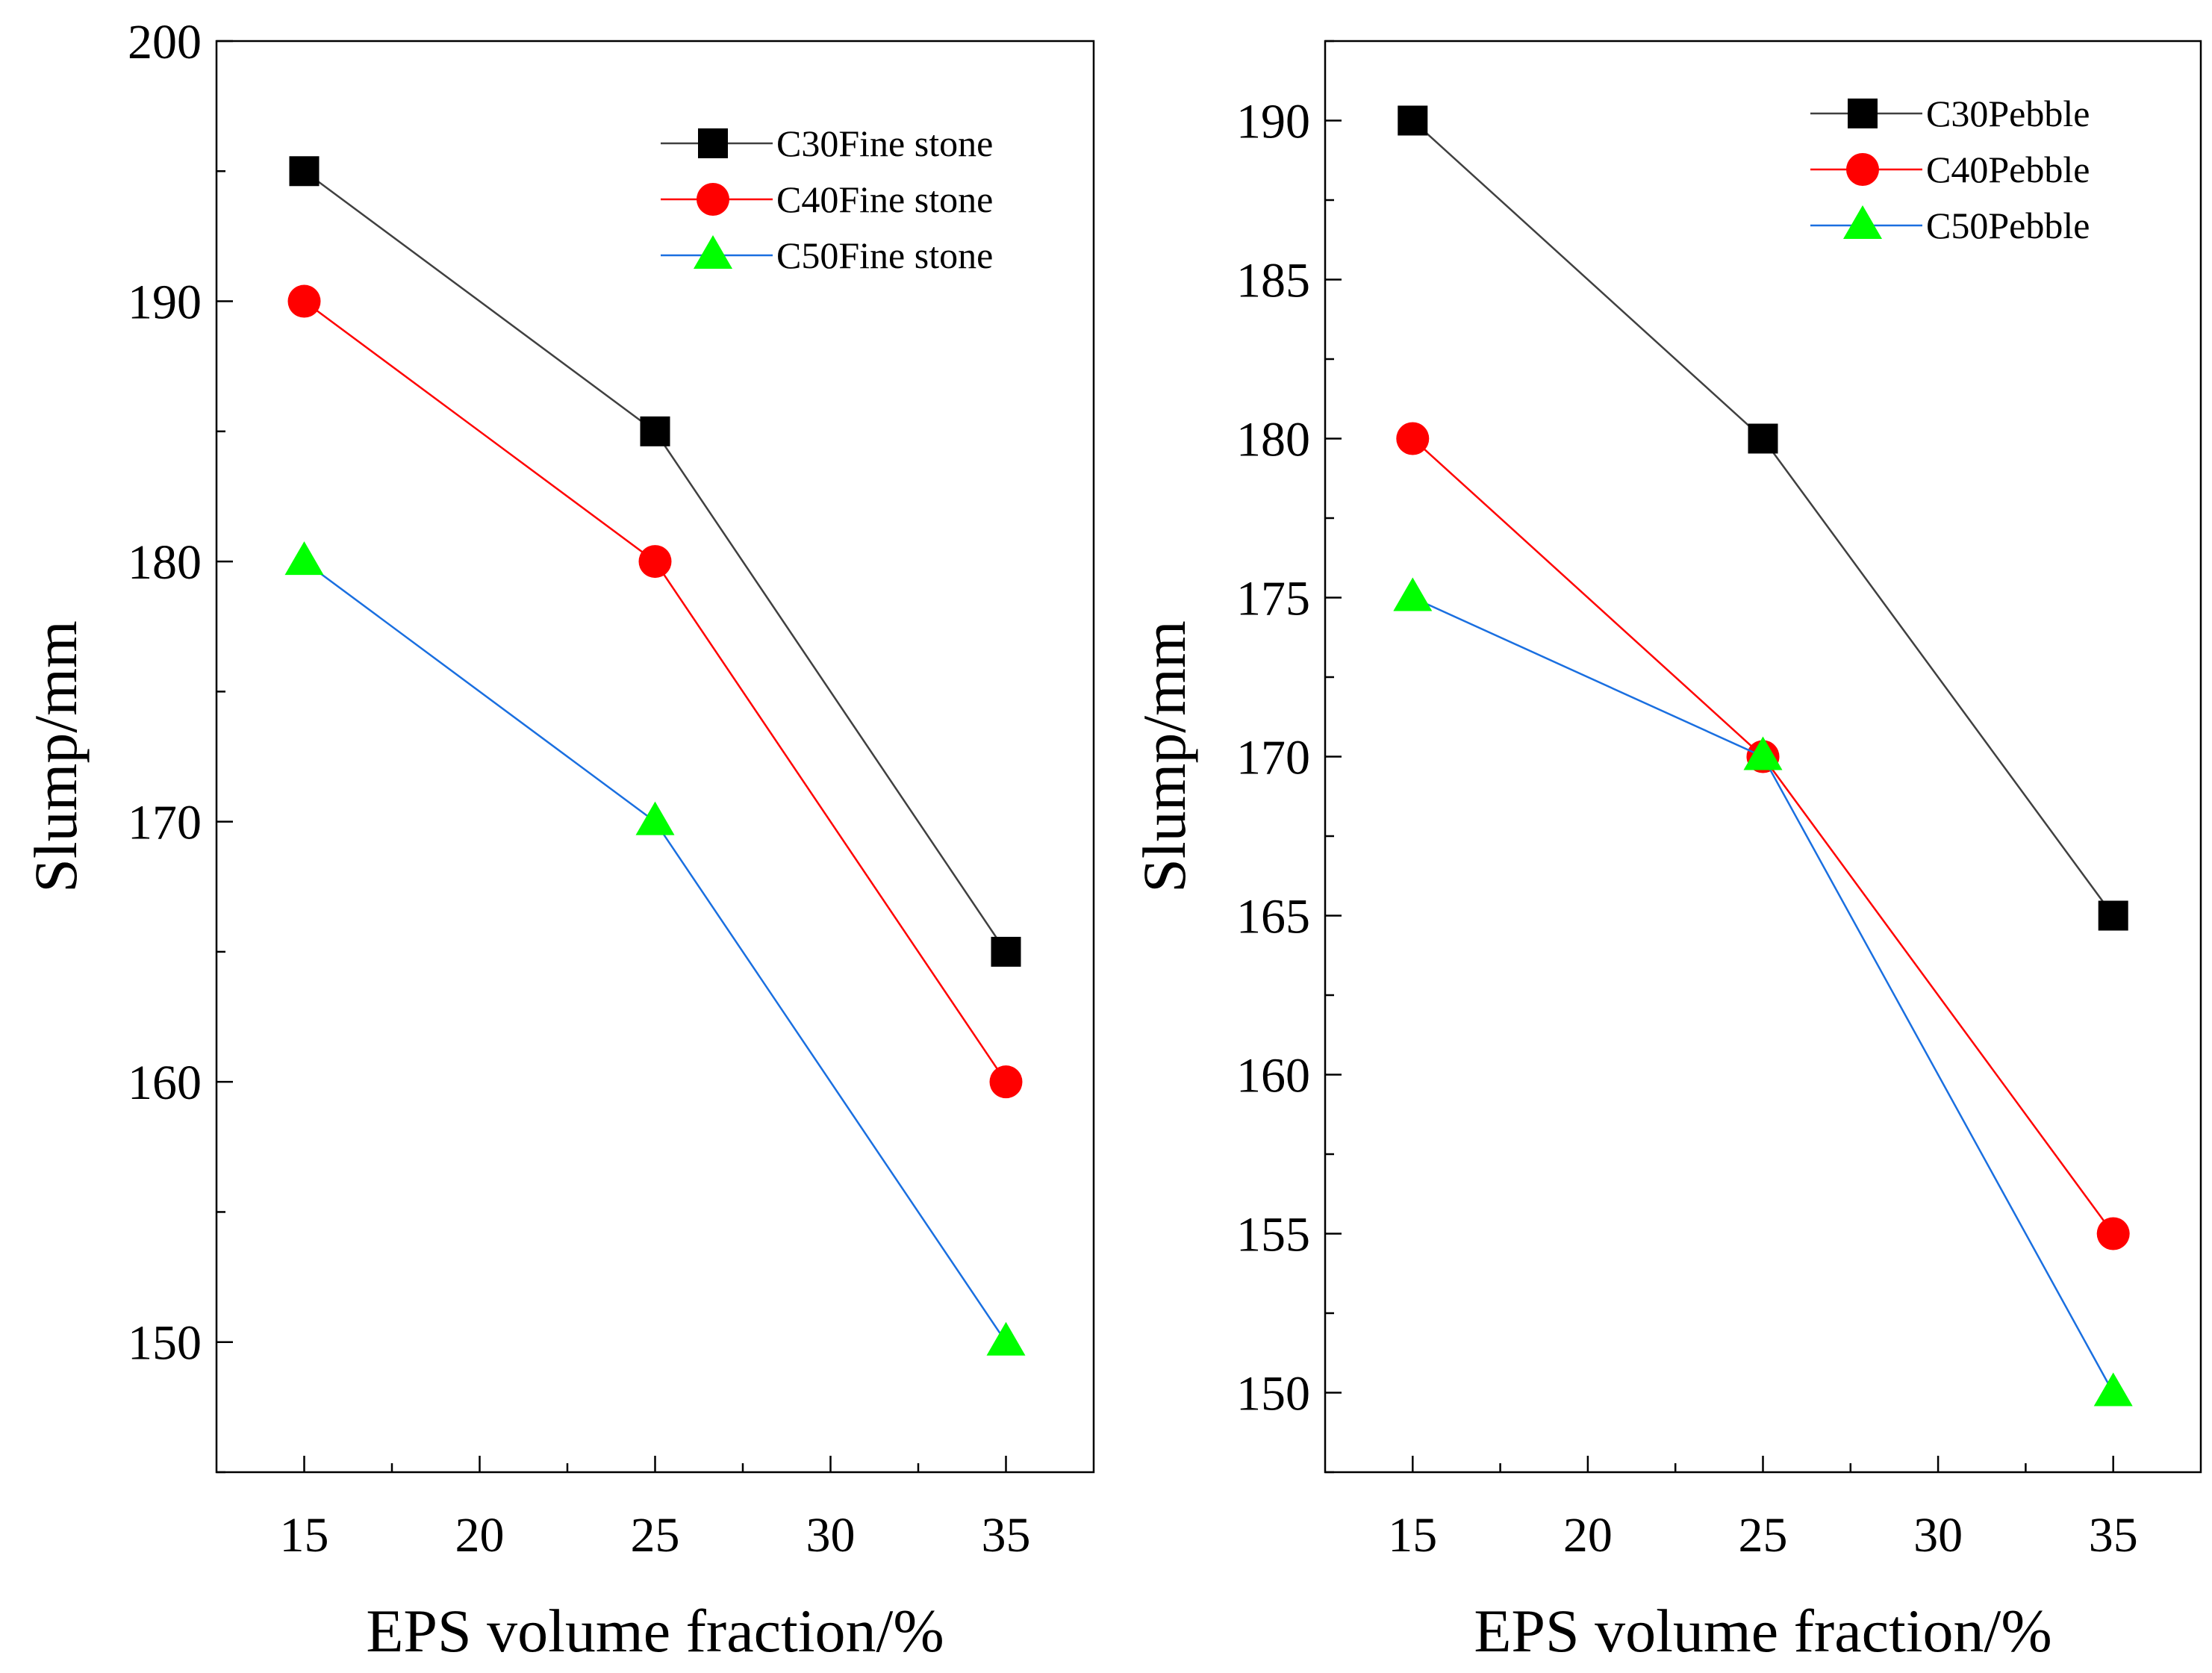 Image resolution: width=2212 pixels, height=1673 pixels. What do you see at coordinates (884, 255) in the screenshot?
I see `legend-label: C50Fine stone` at bounding box center [884, 255].